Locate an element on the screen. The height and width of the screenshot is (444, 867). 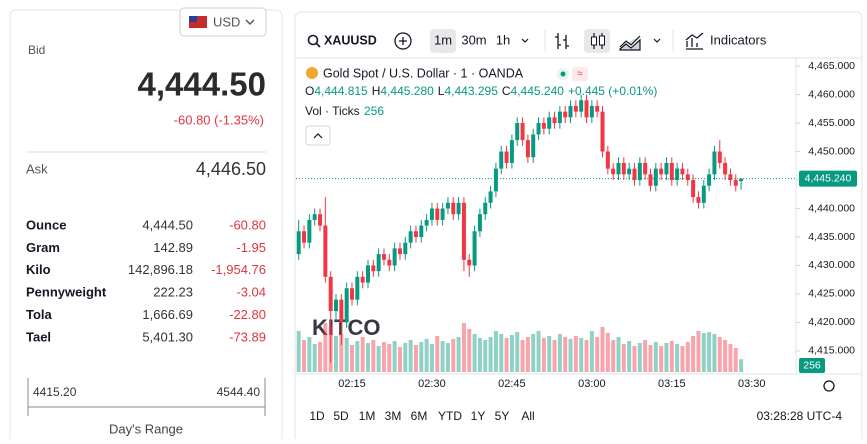
bid-price: 4,444.50 is located at coordinates (202, 84).